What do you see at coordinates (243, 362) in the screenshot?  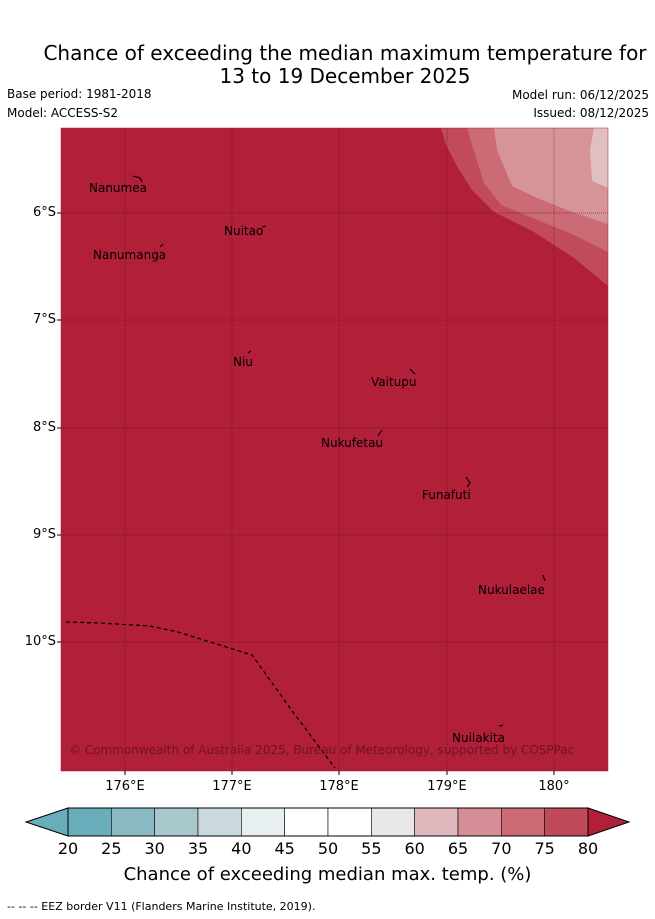 I see `place-label-niu: Niu` at bounding box center [243, 362].